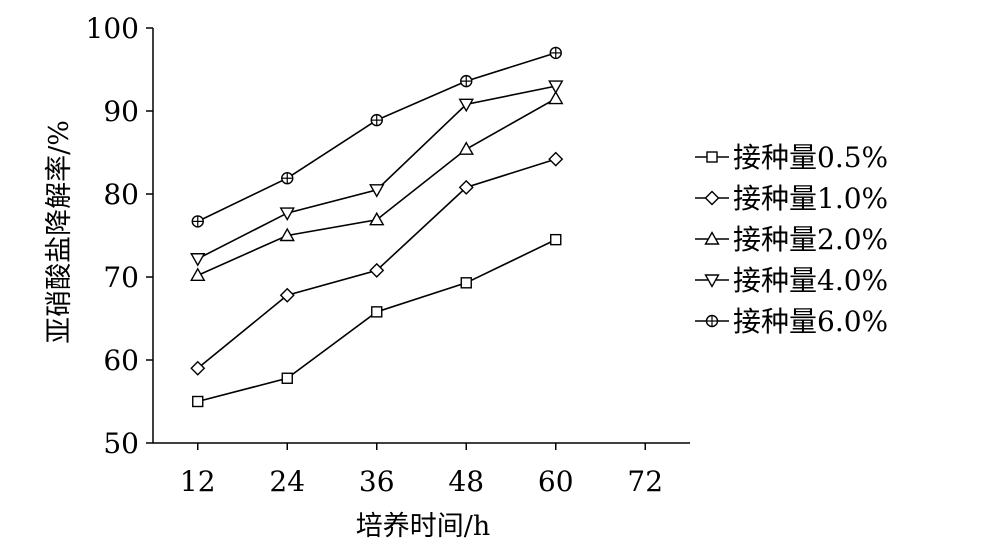  What do you see at coordinates (198, 481) in the screenshot?
I see `x-tick-label: 12` at bounding box center [198, 481].